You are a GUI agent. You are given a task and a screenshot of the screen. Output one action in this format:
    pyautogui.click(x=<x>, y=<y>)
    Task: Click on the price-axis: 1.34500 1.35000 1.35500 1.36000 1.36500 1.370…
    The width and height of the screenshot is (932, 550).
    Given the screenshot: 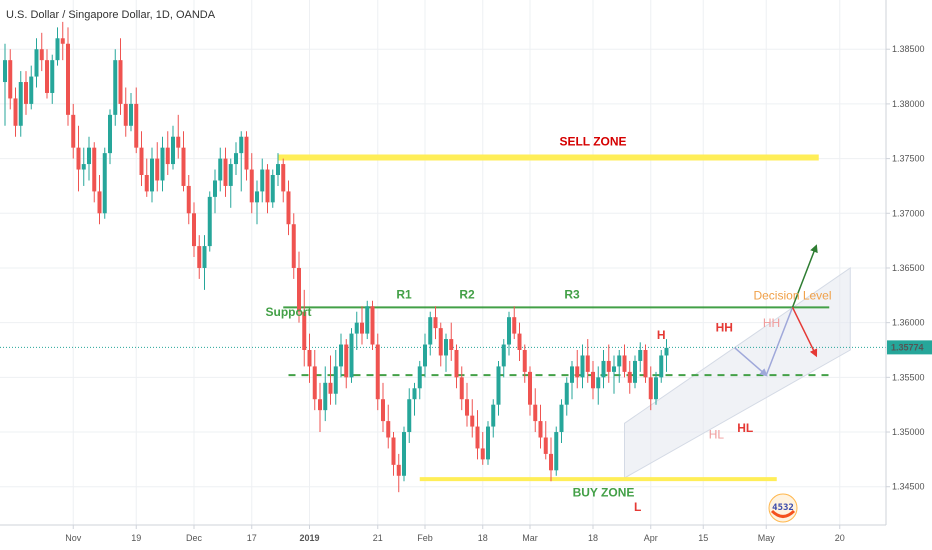 What is the action you would take?
    pyautogui.click(x=908, y=275)
    